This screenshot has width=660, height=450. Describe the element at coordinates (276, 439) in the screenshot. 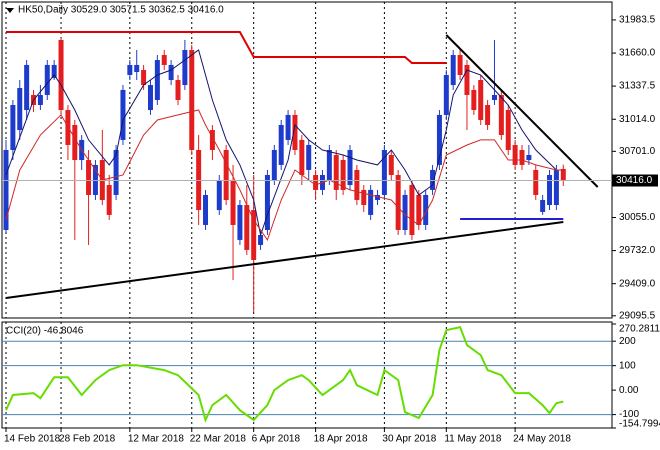

I see `x-tick-label: 6 Apr 2018` at that location.